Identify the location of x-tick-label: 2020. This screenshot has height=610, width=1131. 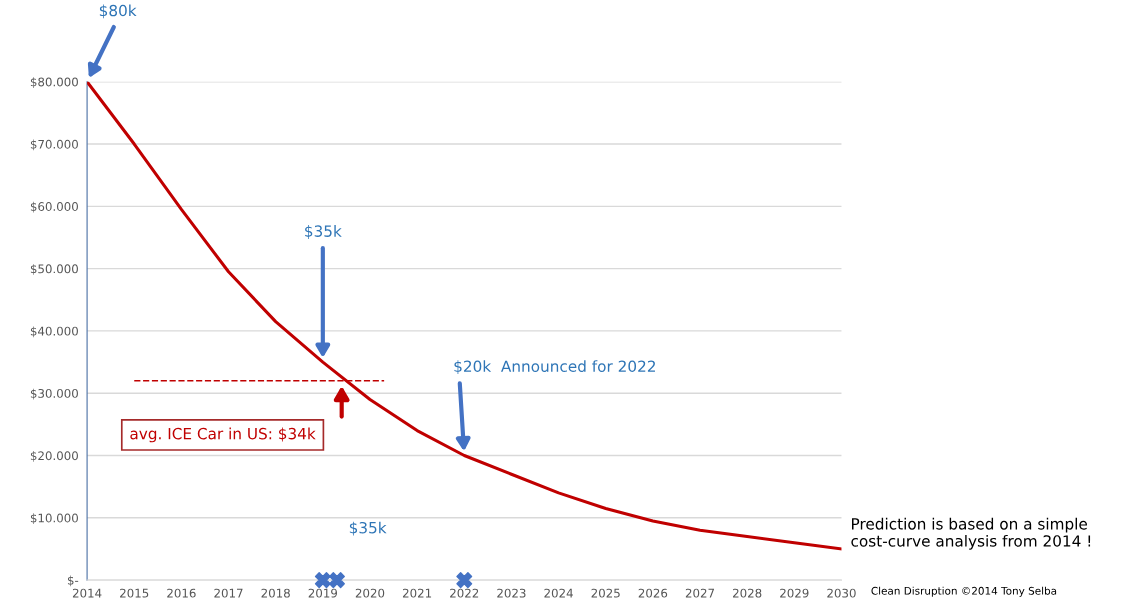
(370, 593).